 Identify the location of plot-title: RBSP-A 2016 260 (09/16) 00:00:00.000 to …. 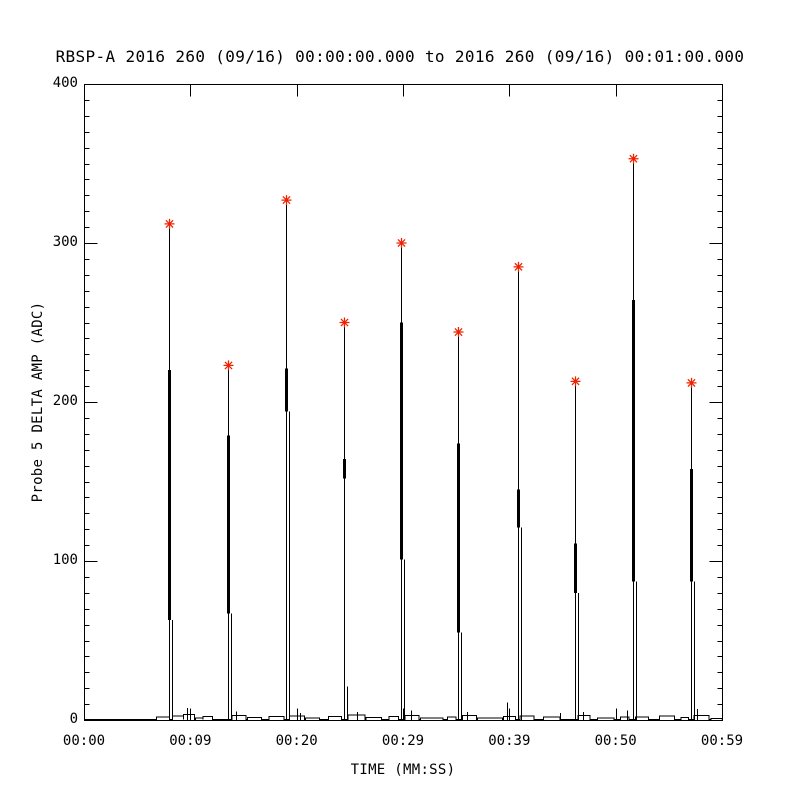
(400, 56).